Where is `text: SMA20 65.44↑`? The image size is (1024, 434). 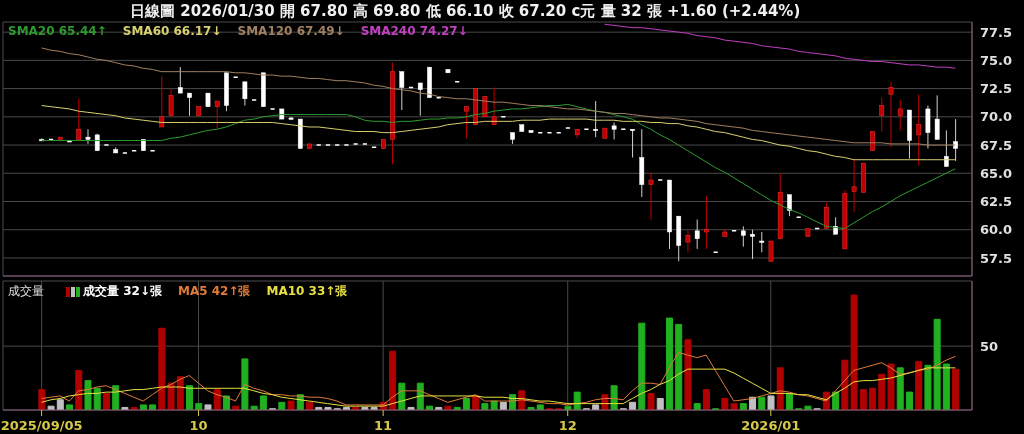
text: SMA20 65.44↑ is located at coordinates (57, 31).